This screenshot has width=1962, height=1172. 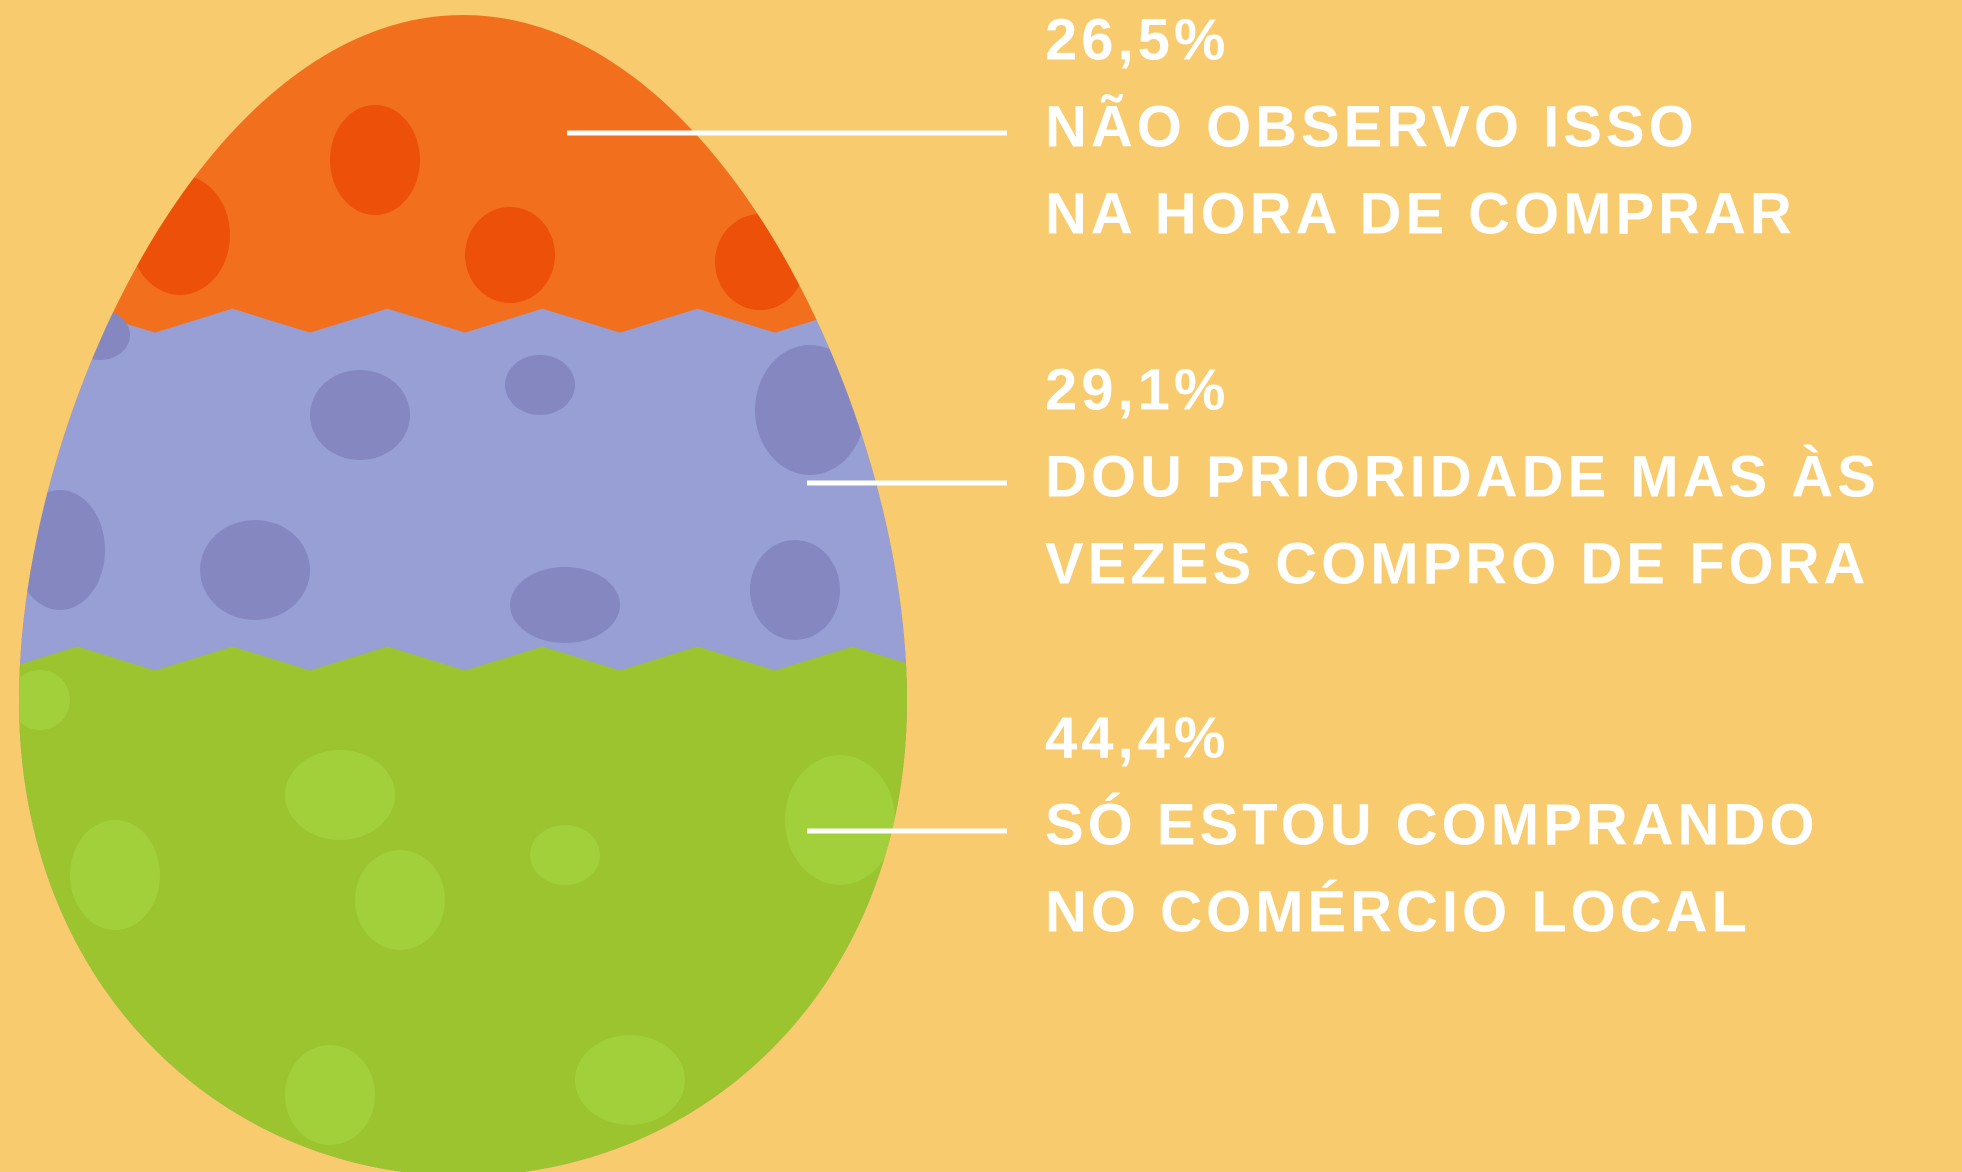 What do you see at coordinates (1462, 476) in the screenshot?
I see `category-label: DOU PRIORIDADE MAS ÀS` at bounding box center [1462, 476].